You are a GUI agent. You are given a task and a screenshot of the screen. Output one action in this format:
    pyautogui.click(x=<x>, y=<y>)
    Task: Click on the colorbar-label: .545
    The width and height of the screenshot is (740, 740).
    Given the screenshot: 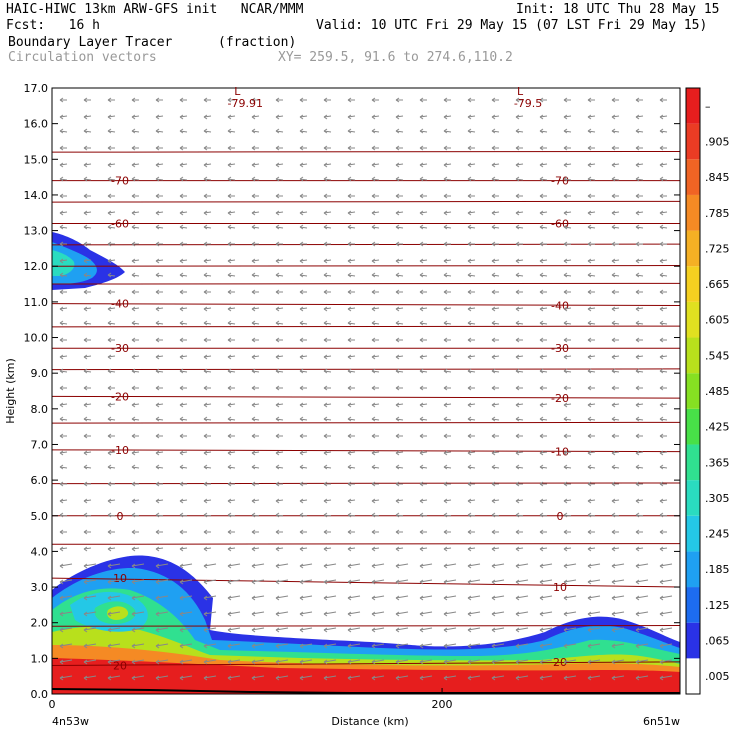 What is the action you would take?
    pyautogui.click(x=717, y=355)
    